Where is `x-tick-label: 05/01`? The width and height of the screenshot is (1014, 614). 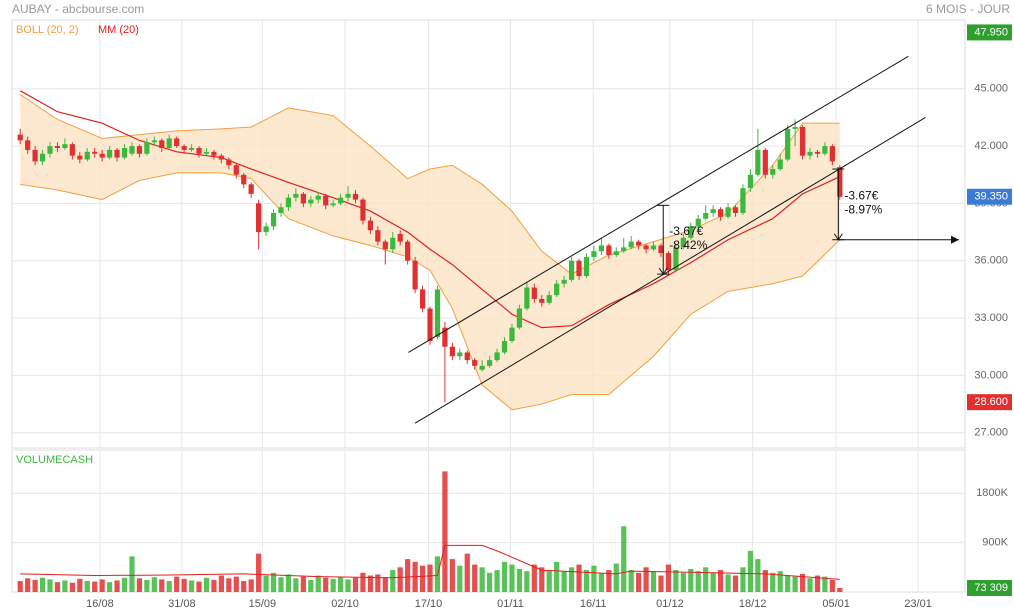
x-tick-label: 05/01 is located at coordinates (836, 604).